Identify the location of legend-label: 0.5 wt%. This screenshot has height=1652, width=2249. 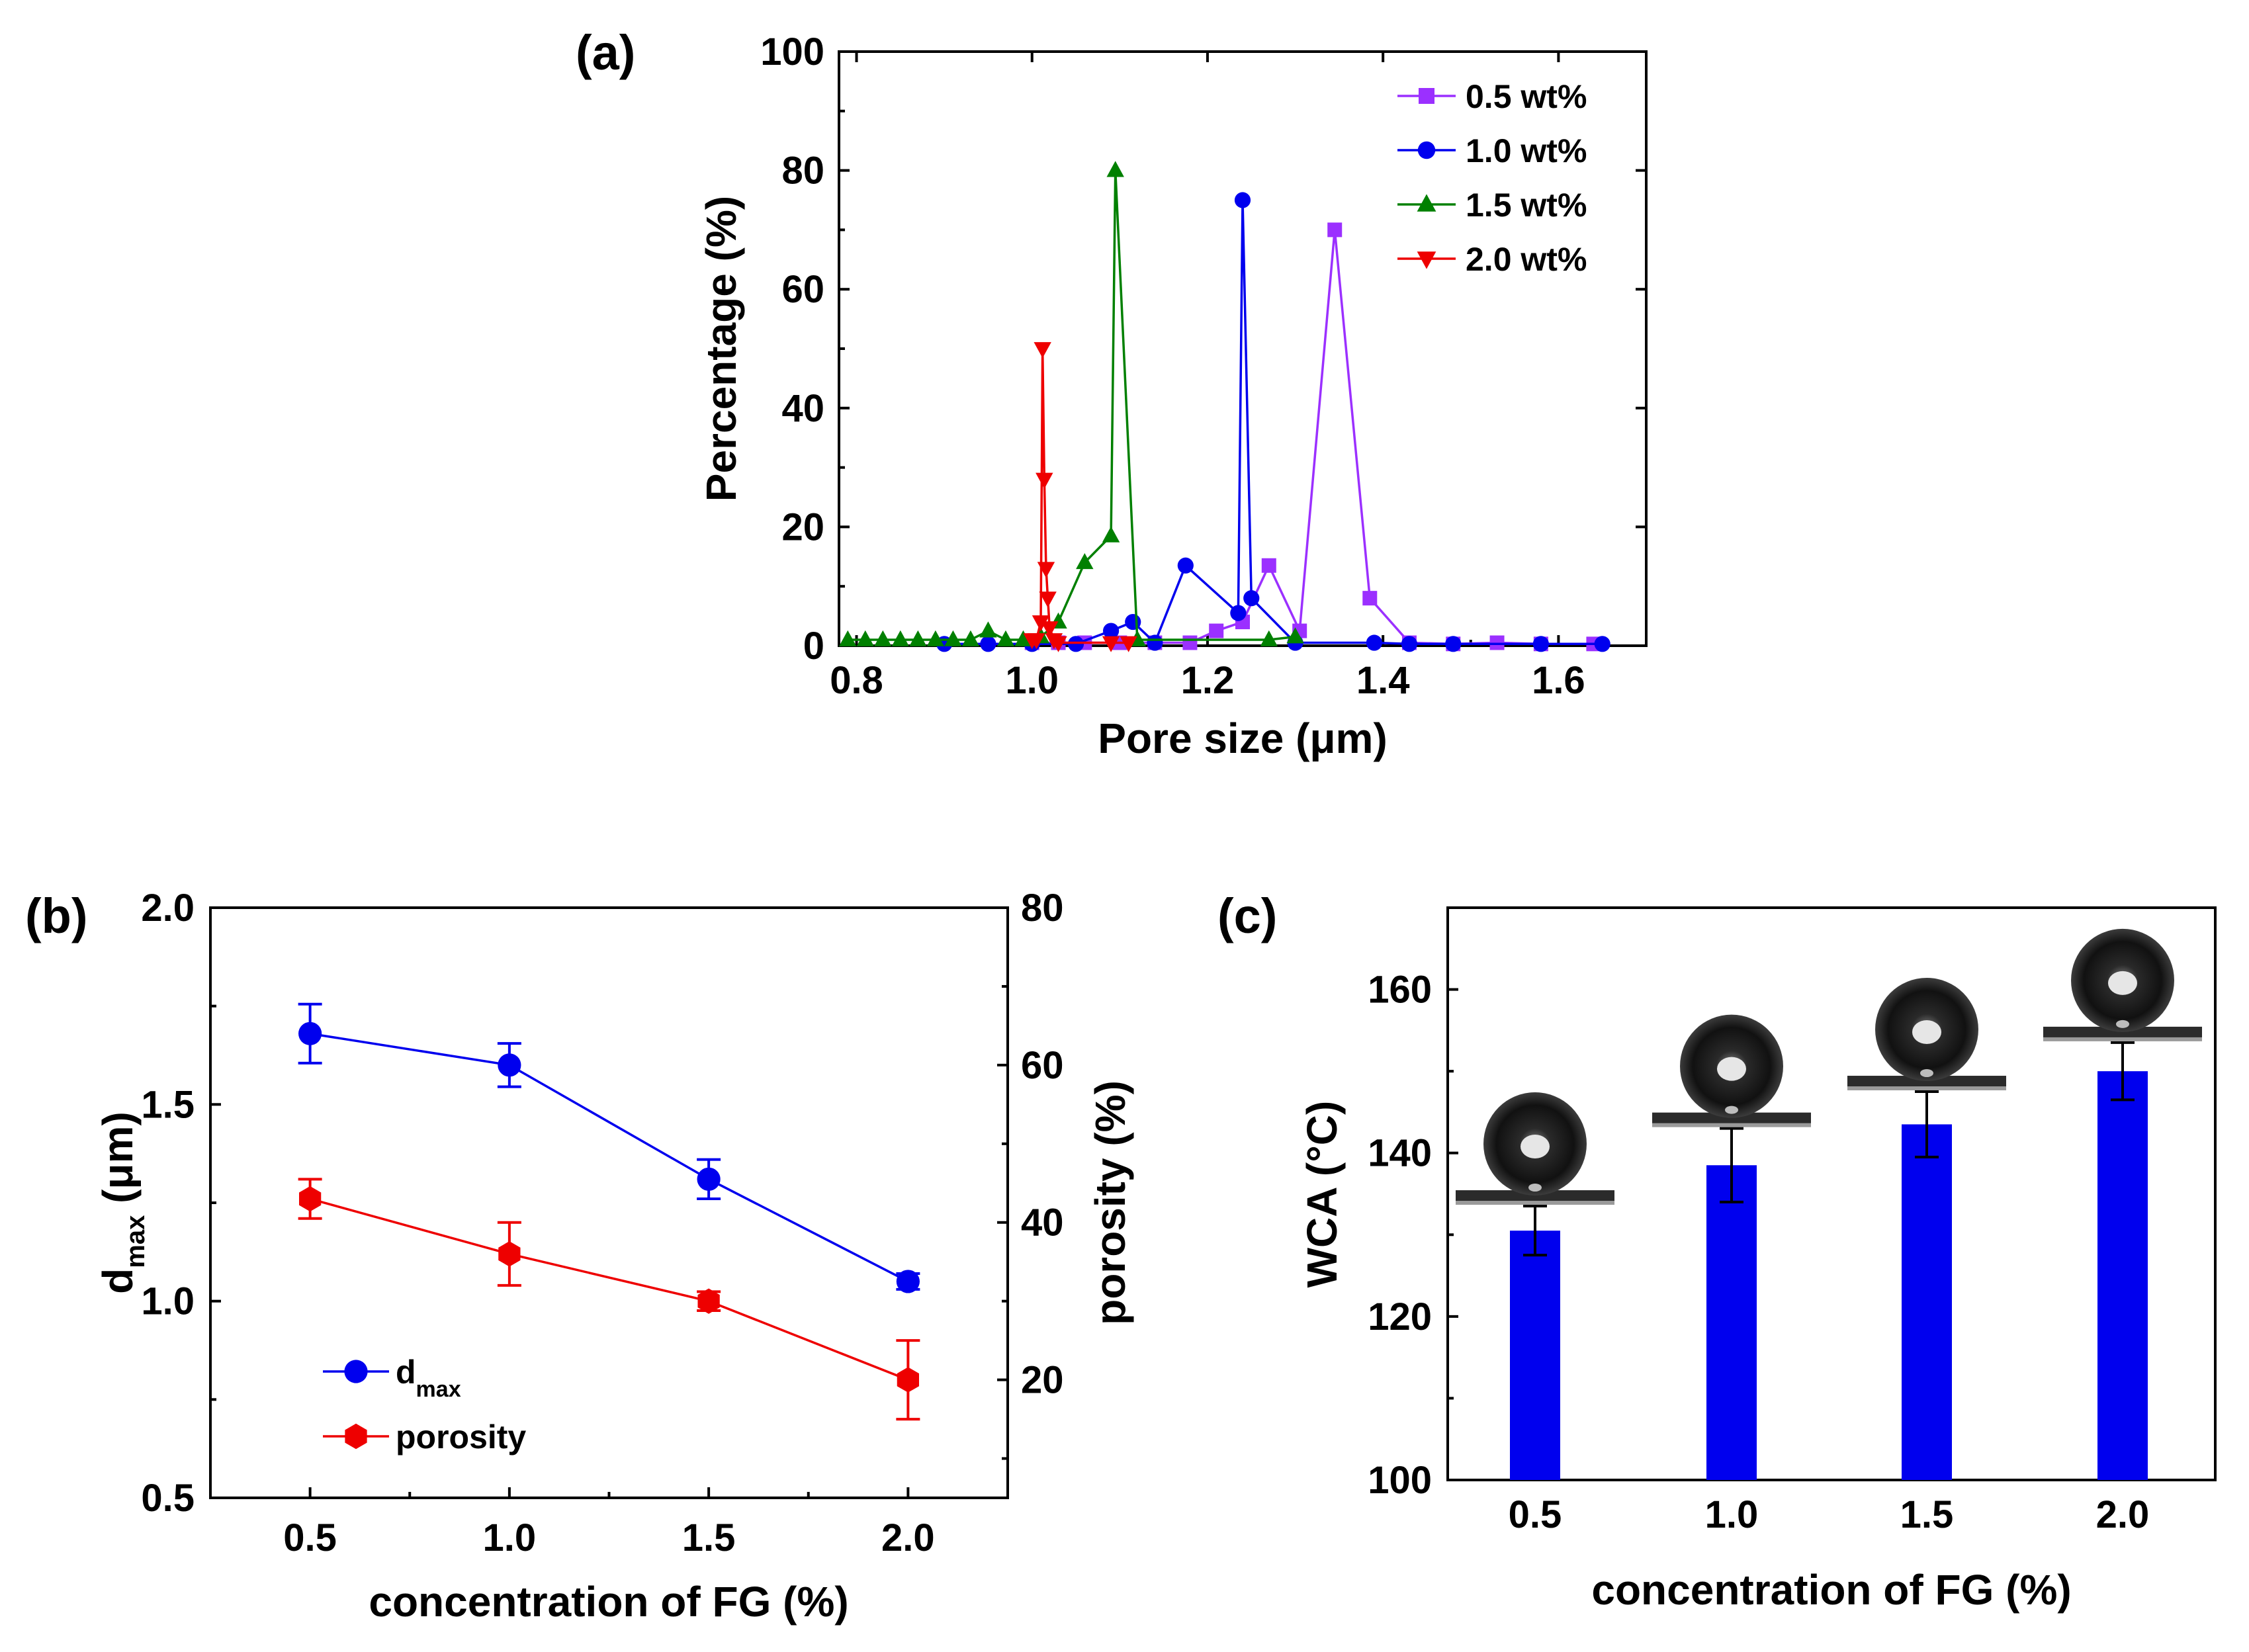
(1527, 96).